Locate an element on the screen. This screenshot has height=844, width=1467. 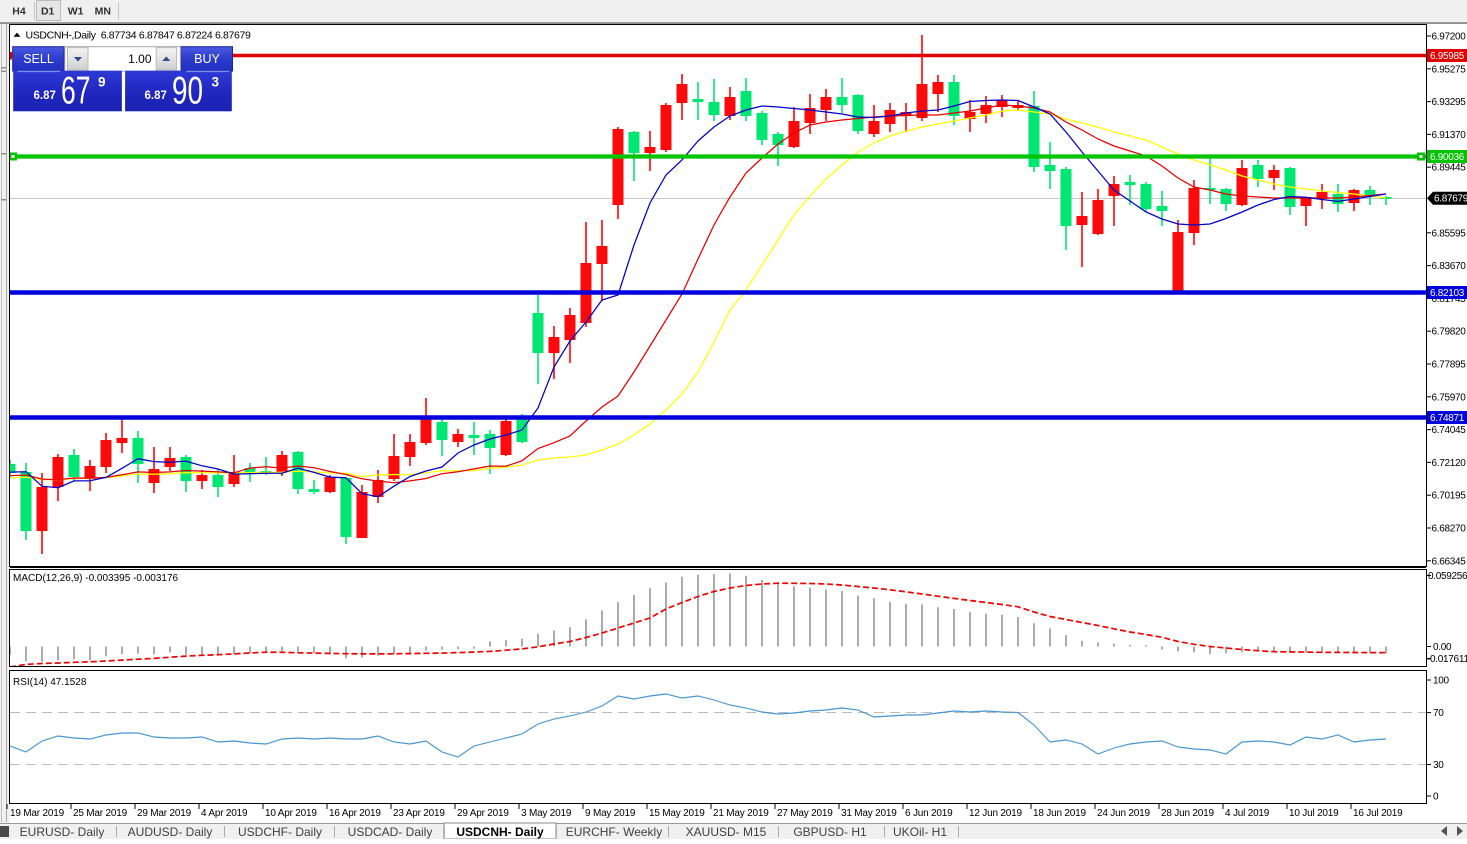
svg-text: 27 May 2019 is located at coordinates (805, 813).